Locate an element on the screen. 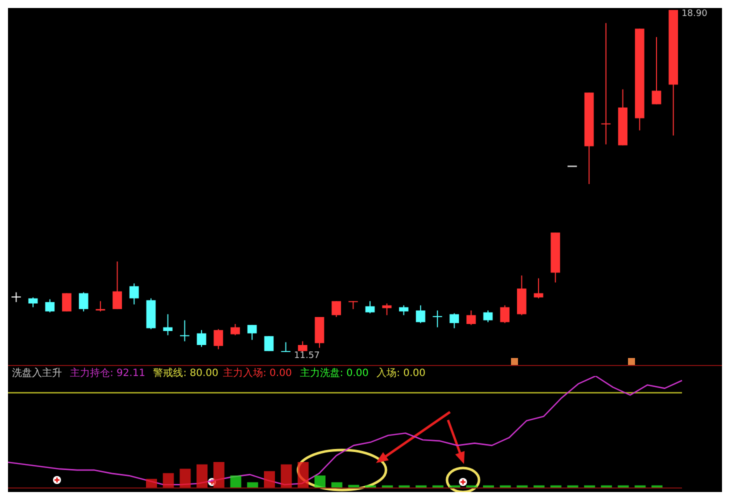 This screenshot has width=730, height=500. annotation: 主力洗盘: 0.00 is located at coordinates (334, 373).